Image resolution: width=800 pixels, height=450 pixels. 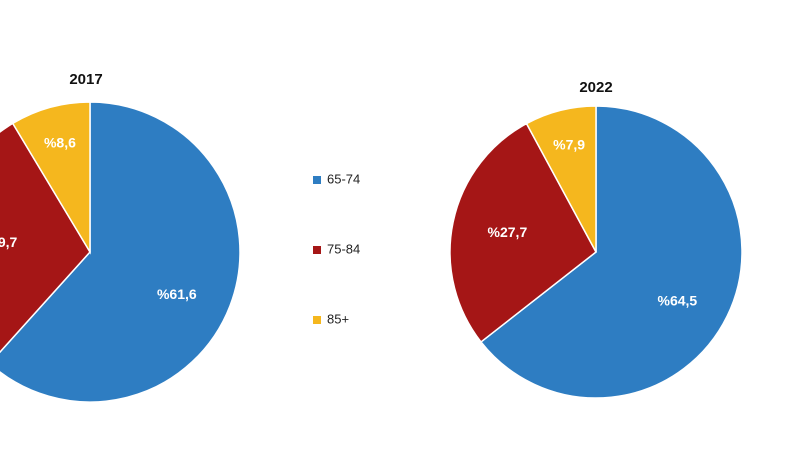 What do you see at coordinates (678, 300) in the screenshot?
I see `value-label: %64,5` at bounding box center [678, 300].